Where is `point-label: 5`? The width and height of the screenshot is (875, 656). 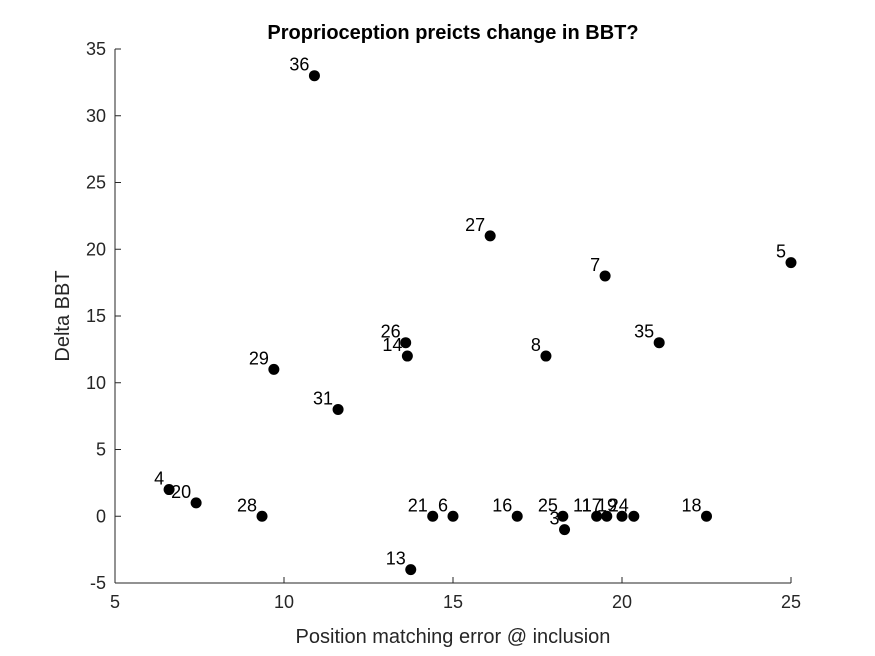
point-label: 5 is located at coordinates (781, 252).